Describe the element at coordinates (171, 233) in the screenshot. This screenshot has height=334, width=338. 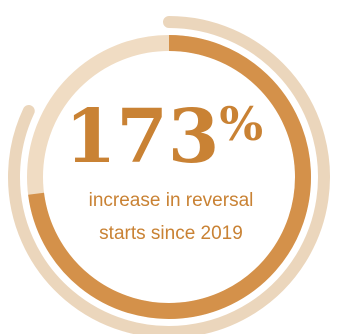
I see `stat-caption-line2: starts since 2019` at that location.